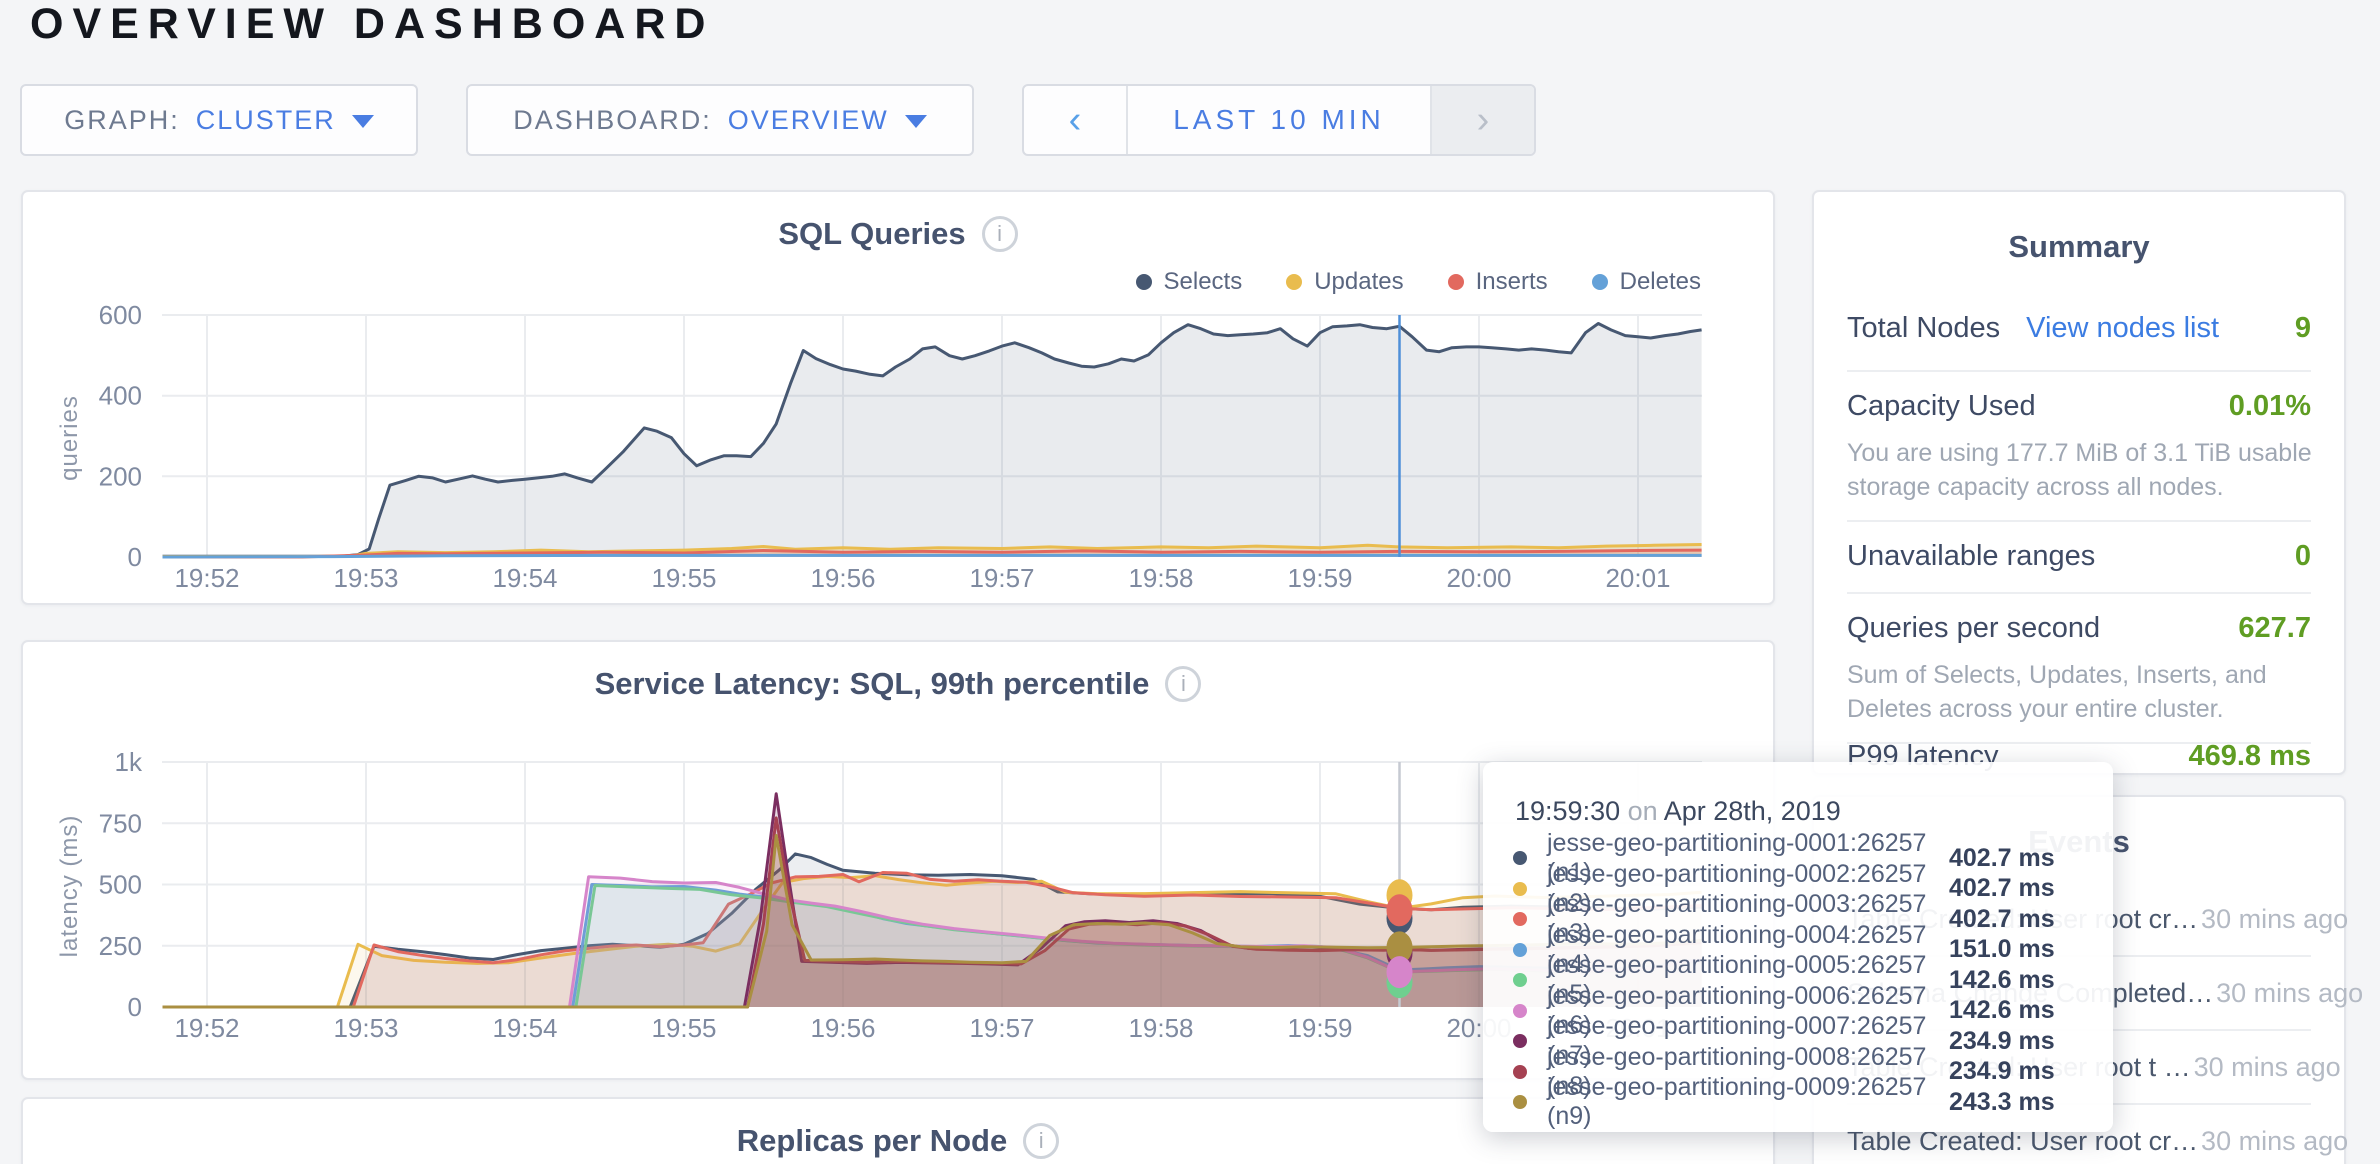 The width and height of the screenshot is (2380, 1164). I want to click on total-nodes-row: Total Nodes View nodes list 9, so click(2079, 328).